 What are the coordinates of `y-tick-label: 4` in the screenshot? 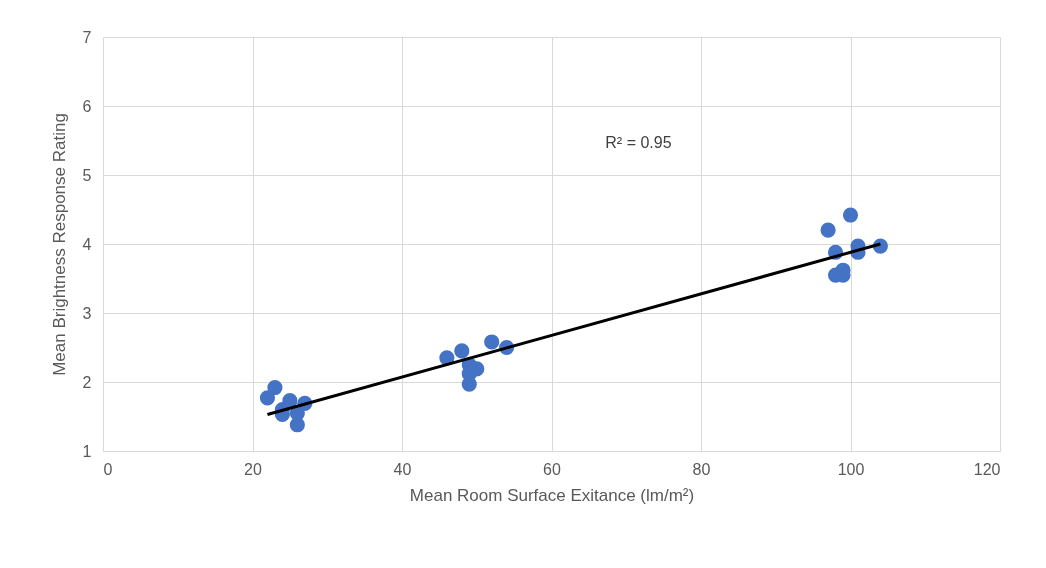 It's located at (87, 244).